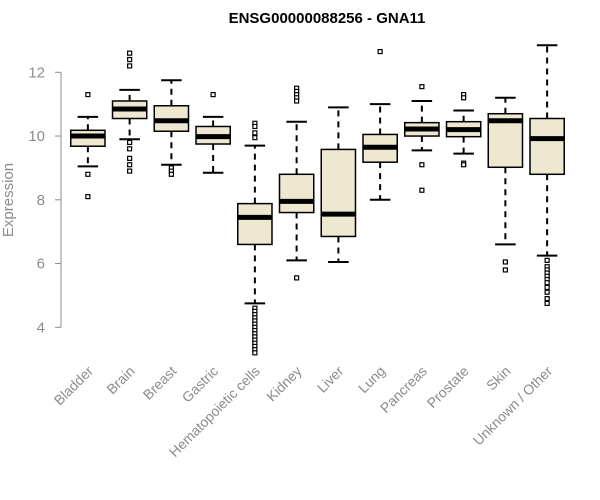 The height and width of the screenshot is (500, 600). I want to click on y-axis: 4 6 8 10 12, so click(45, 200).